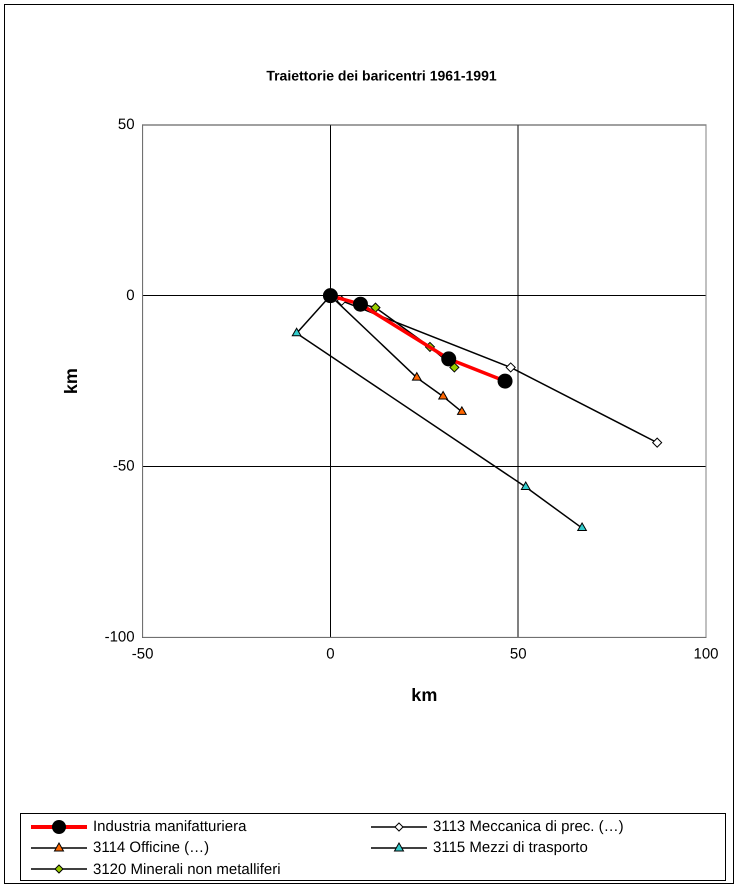 This screenshot has height=888, width=738. Describe the element at coordinates (528, 826) in the screenshot. I see `legend-label: 3113 Meccanica di prec. (…)` at that location.